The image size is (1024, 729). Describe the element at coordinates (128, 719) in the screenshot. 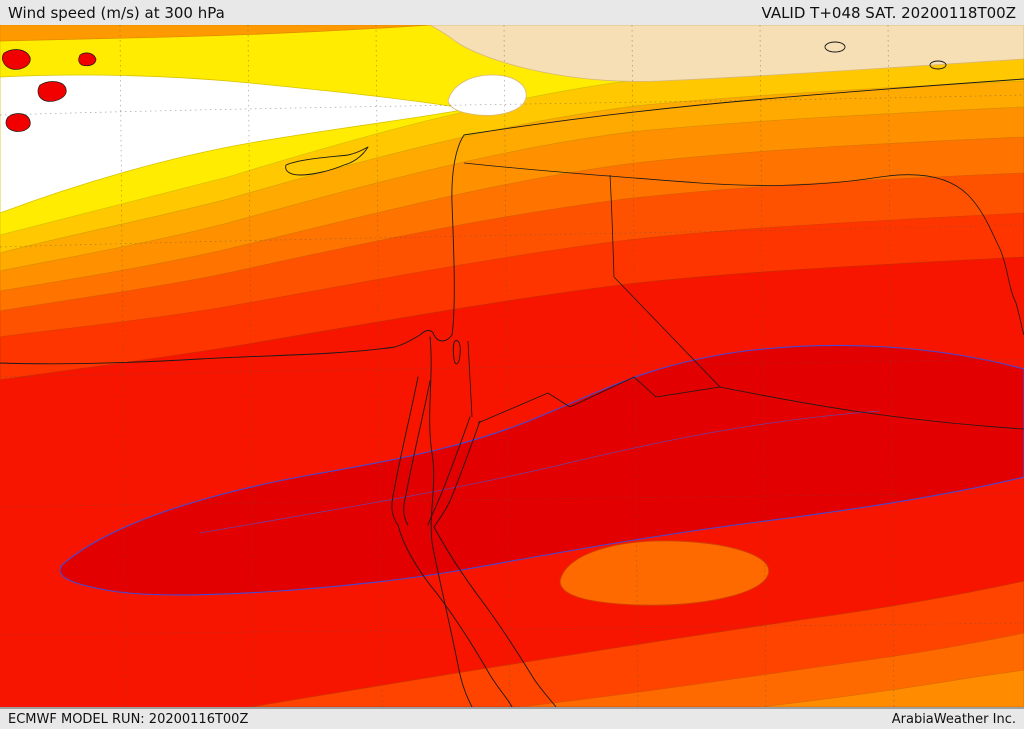

I see `model-run-label: ECMWF MODEL RUN: 20200116T00Z` at that location.